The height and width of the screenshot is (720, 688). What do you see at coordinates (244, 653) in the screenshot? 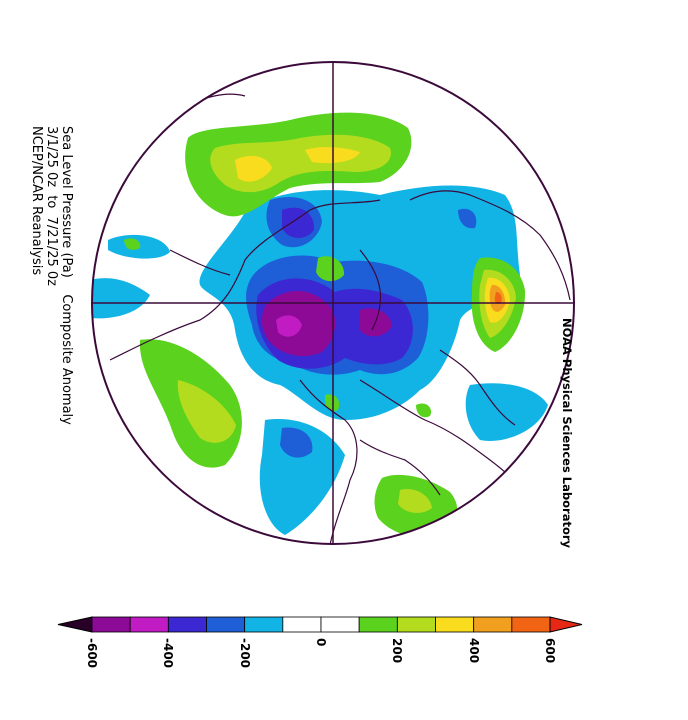
I see `colorbar-tick-label: -200` at bounding box center [244, 653].